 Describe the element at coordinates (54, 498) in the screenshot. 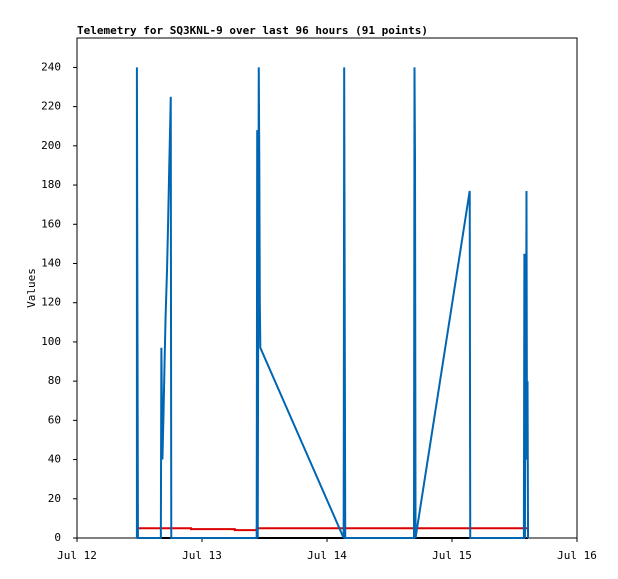

I see `y-tick-label: 20` at that location.